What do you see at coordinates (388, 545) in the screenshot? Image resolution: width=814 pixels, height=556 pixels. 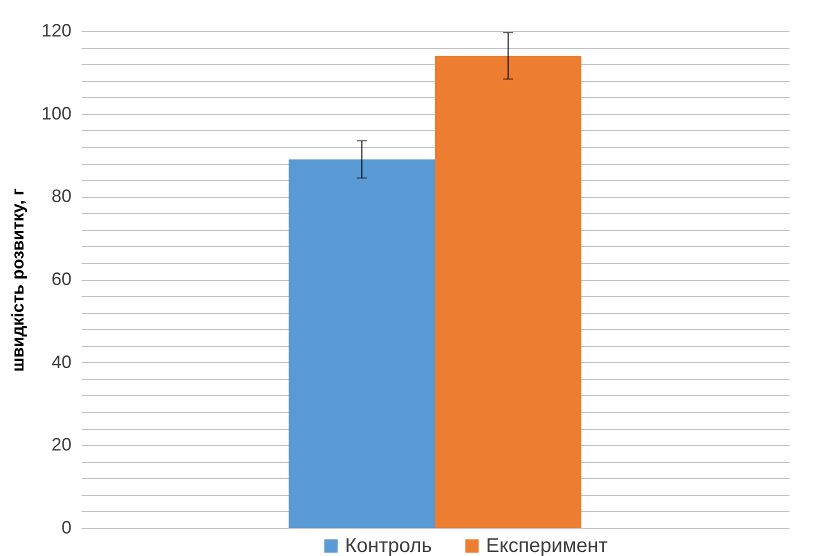 I see `legend-label: Контроль` at bounding box center [388, 545].